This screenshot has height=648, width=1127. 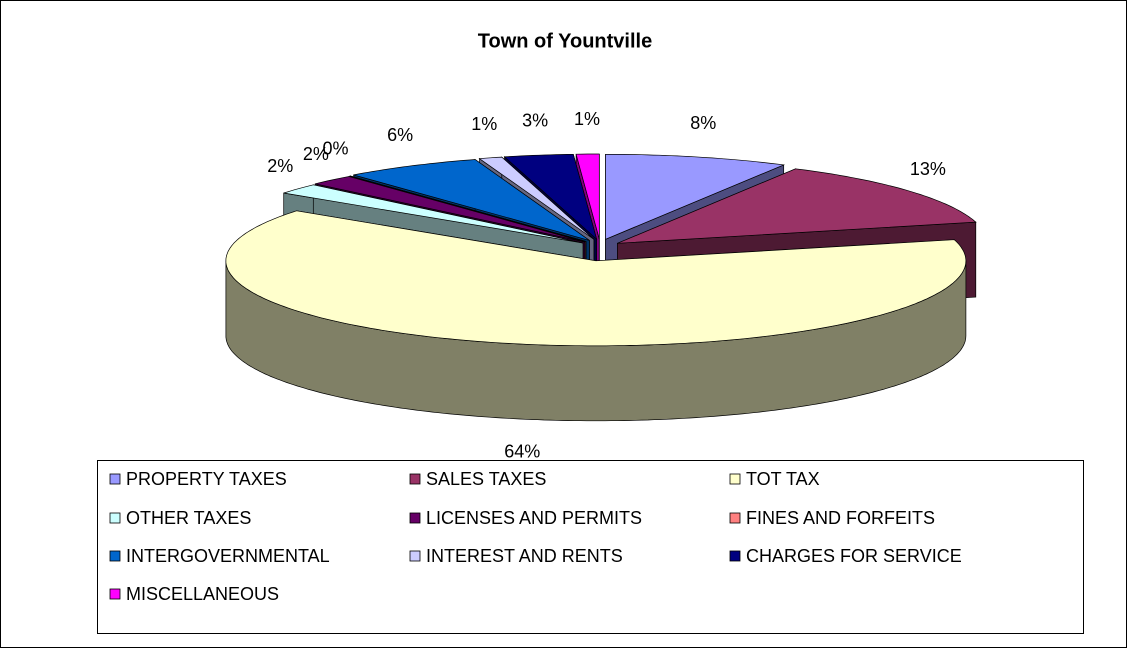 I want to click on data-label: 6%, so click(x=400, y=135).